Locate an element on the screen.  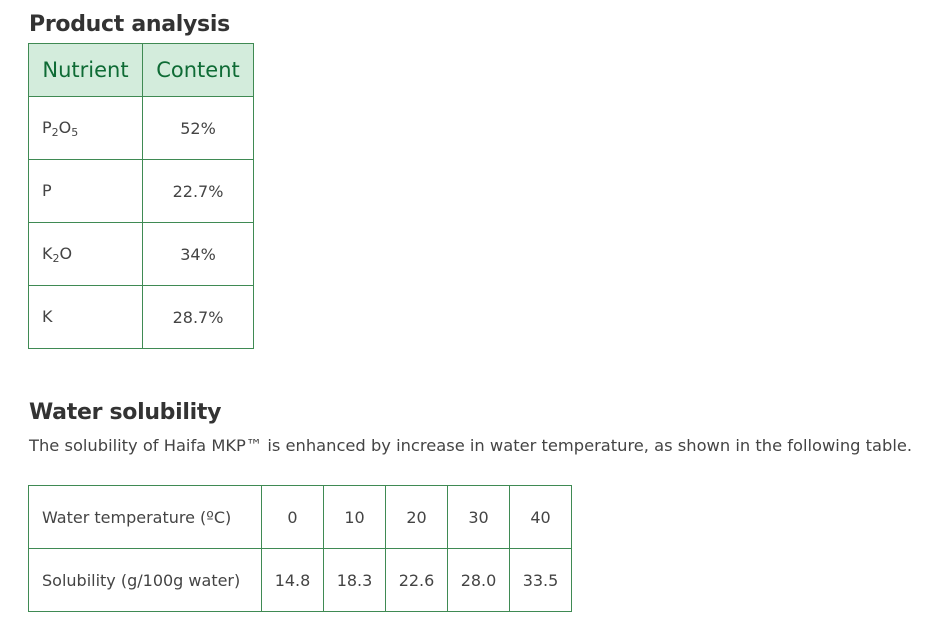
value-cell: 20 is located at coordinates (416, 517).